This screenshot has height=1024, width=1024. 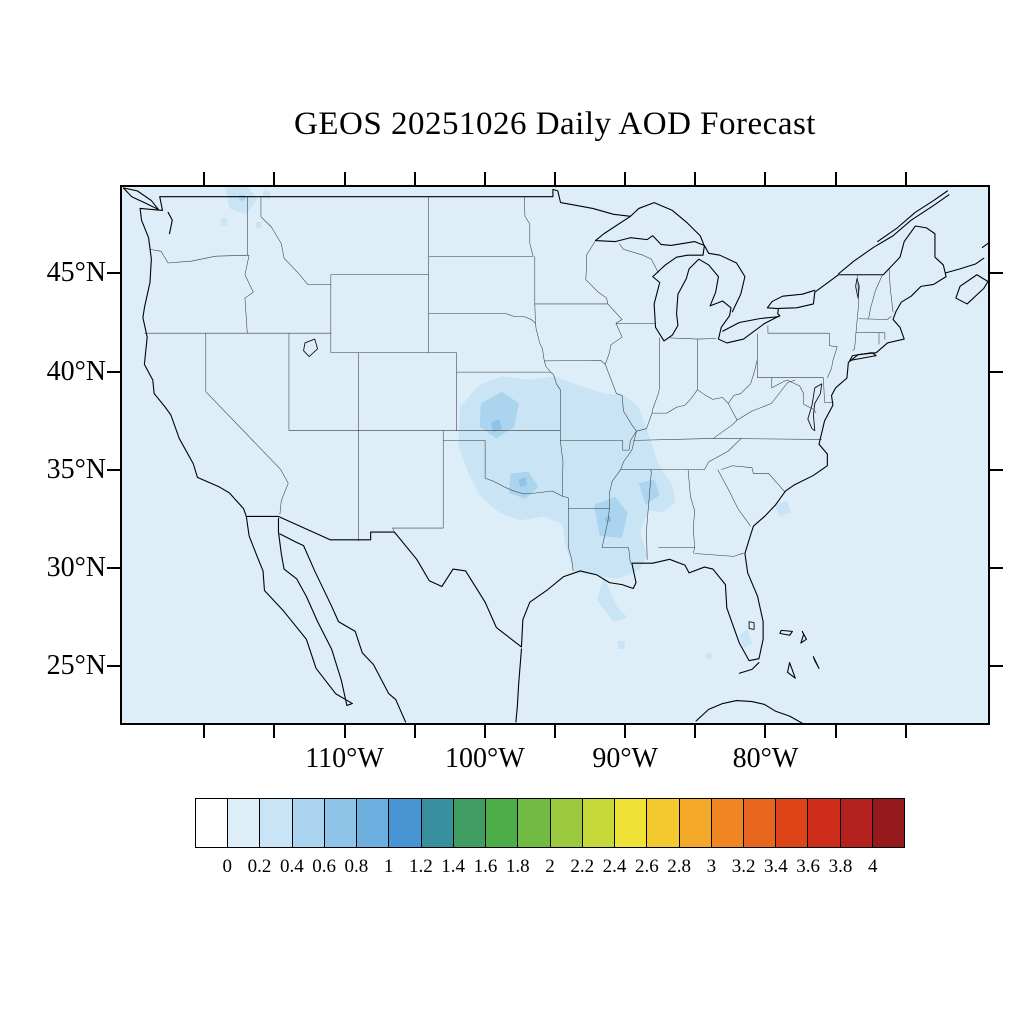 I want to click on latitude-tick-label: 45°N, so click(x=76, y=273).